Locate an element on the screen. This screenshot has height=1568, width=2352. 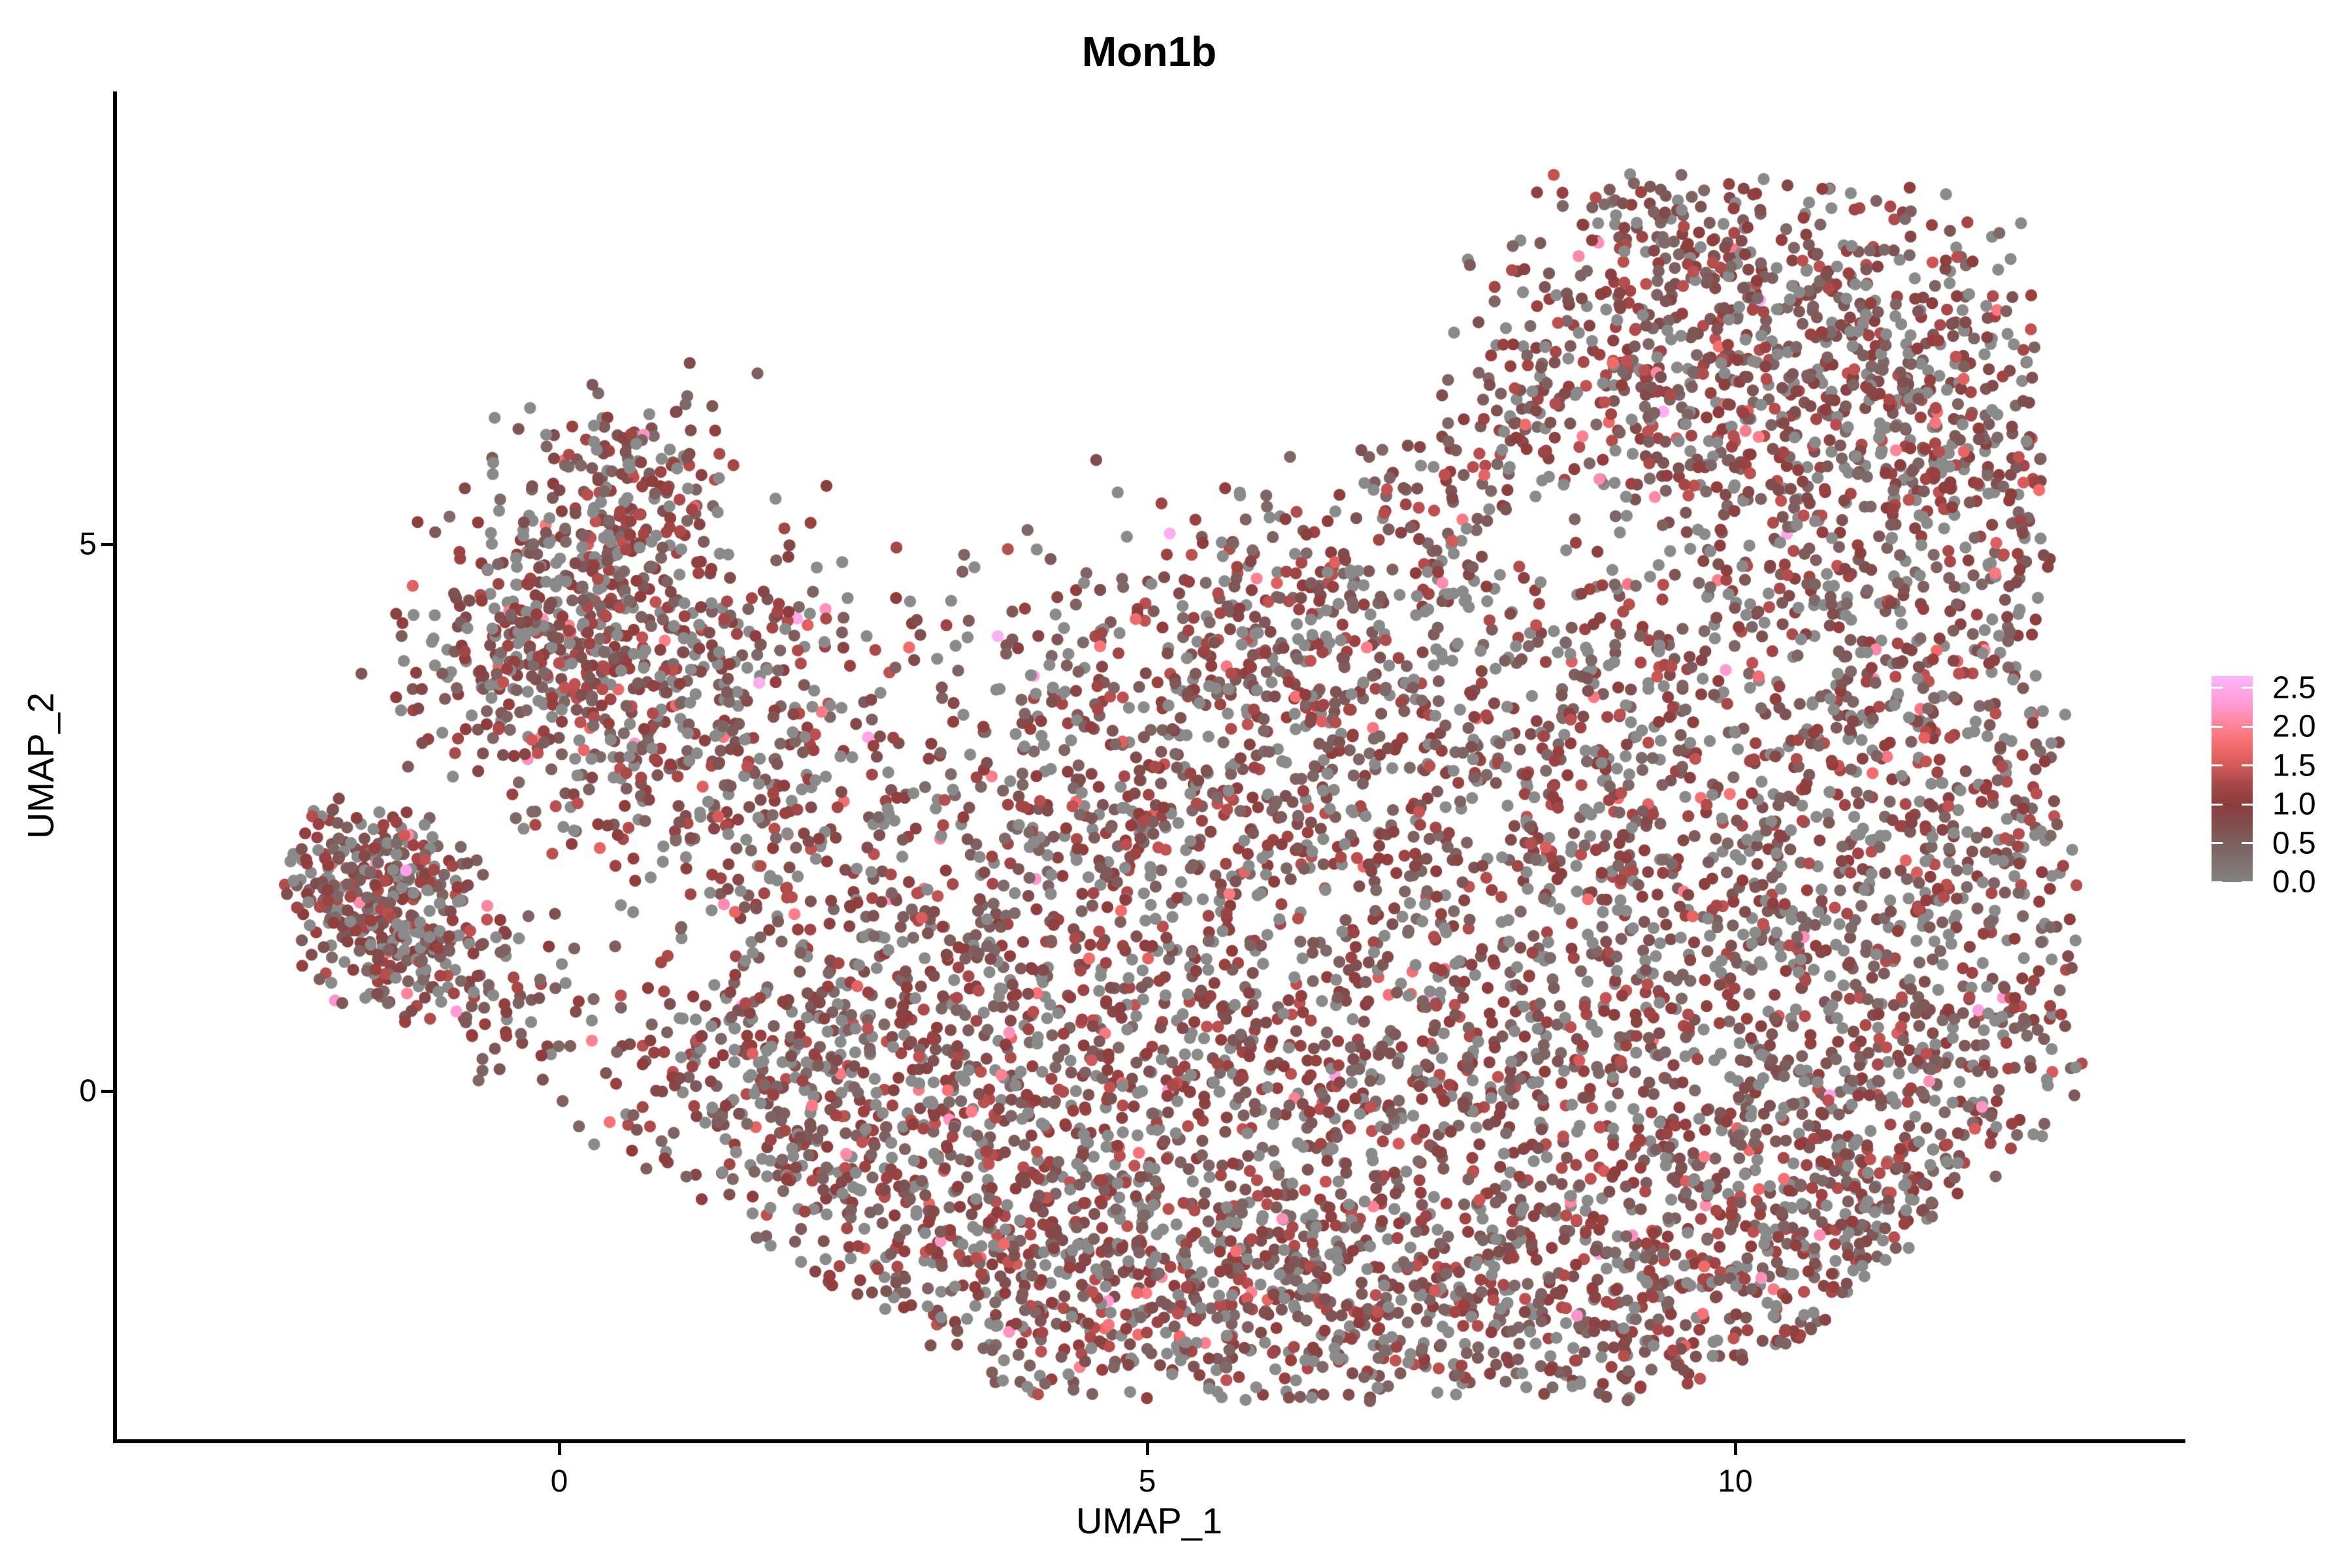
colorbar-tick-label: 1.0 is located at coordinates (2294, 804).